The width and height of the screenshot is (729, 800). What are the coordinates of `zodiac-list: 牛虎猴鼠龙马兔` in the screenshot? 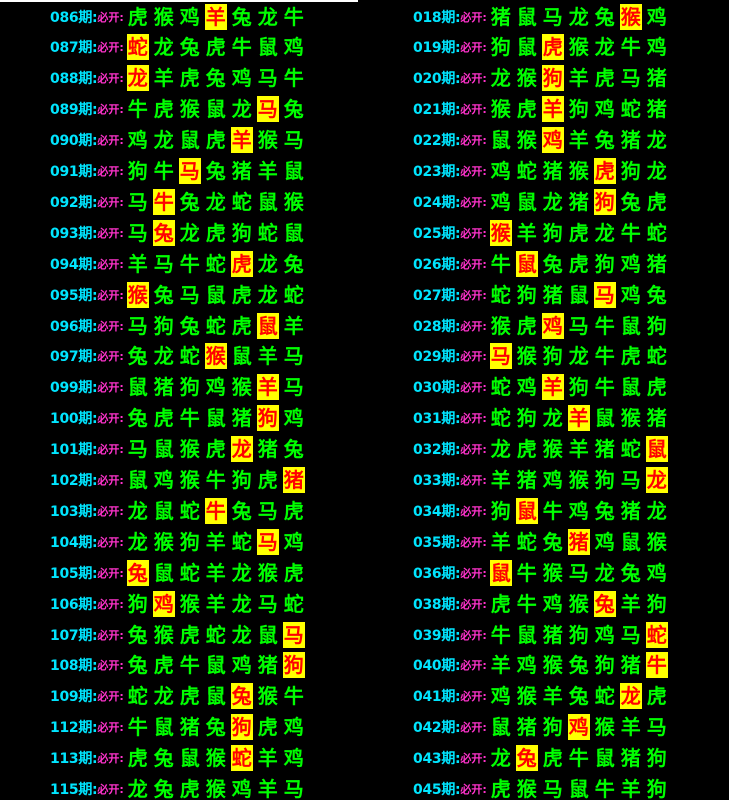 It's located at (216, 109).